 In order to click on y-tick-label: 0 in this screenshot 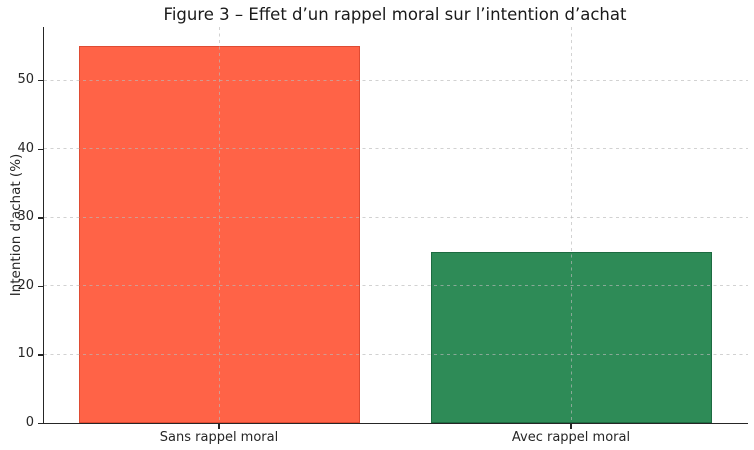, I will do `click(29, 422)`.